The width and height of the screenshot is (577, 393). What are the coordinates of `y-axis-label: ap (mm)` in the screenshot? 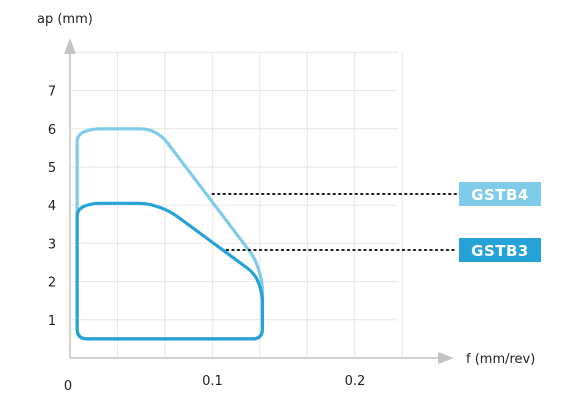 It's located at (65, 19).